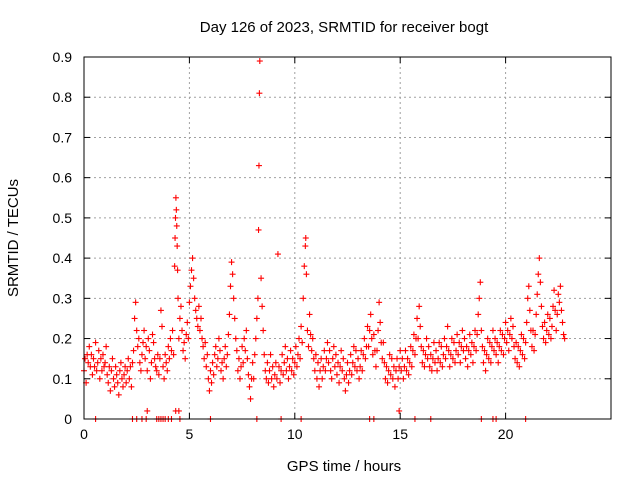  What do you see at coordinates (63, 258) in the screenshot?
I see `y-tick-label: 0.4` at bounding box center [63, 258].